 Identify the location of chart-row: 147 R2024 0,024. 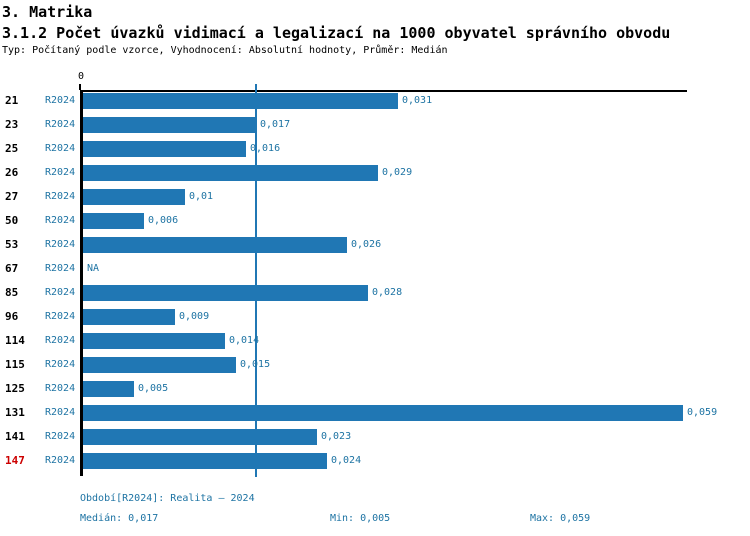
(375, 463).